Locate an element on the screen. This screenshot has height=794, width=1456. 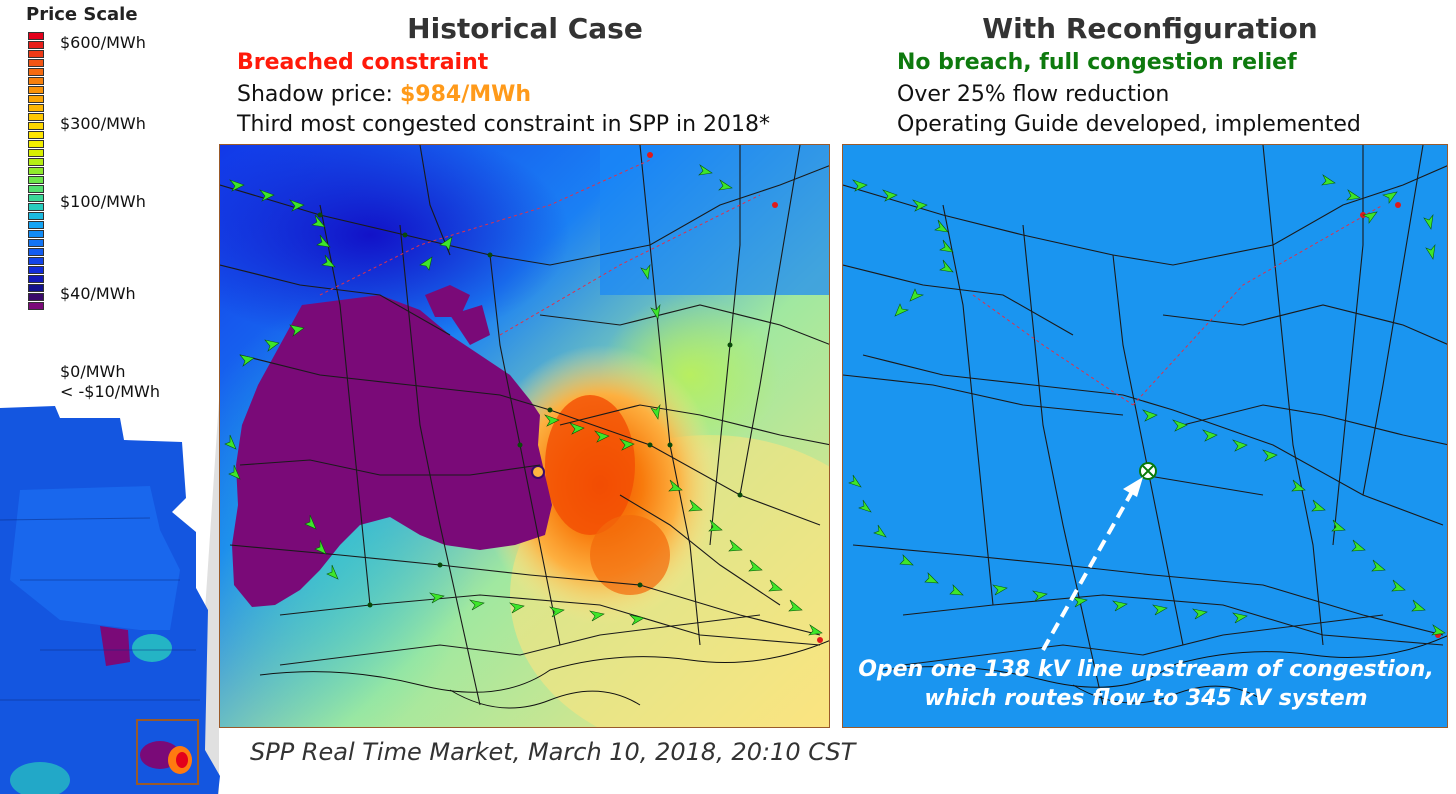
opened-line-icon is located at coordinates (1148, 471).